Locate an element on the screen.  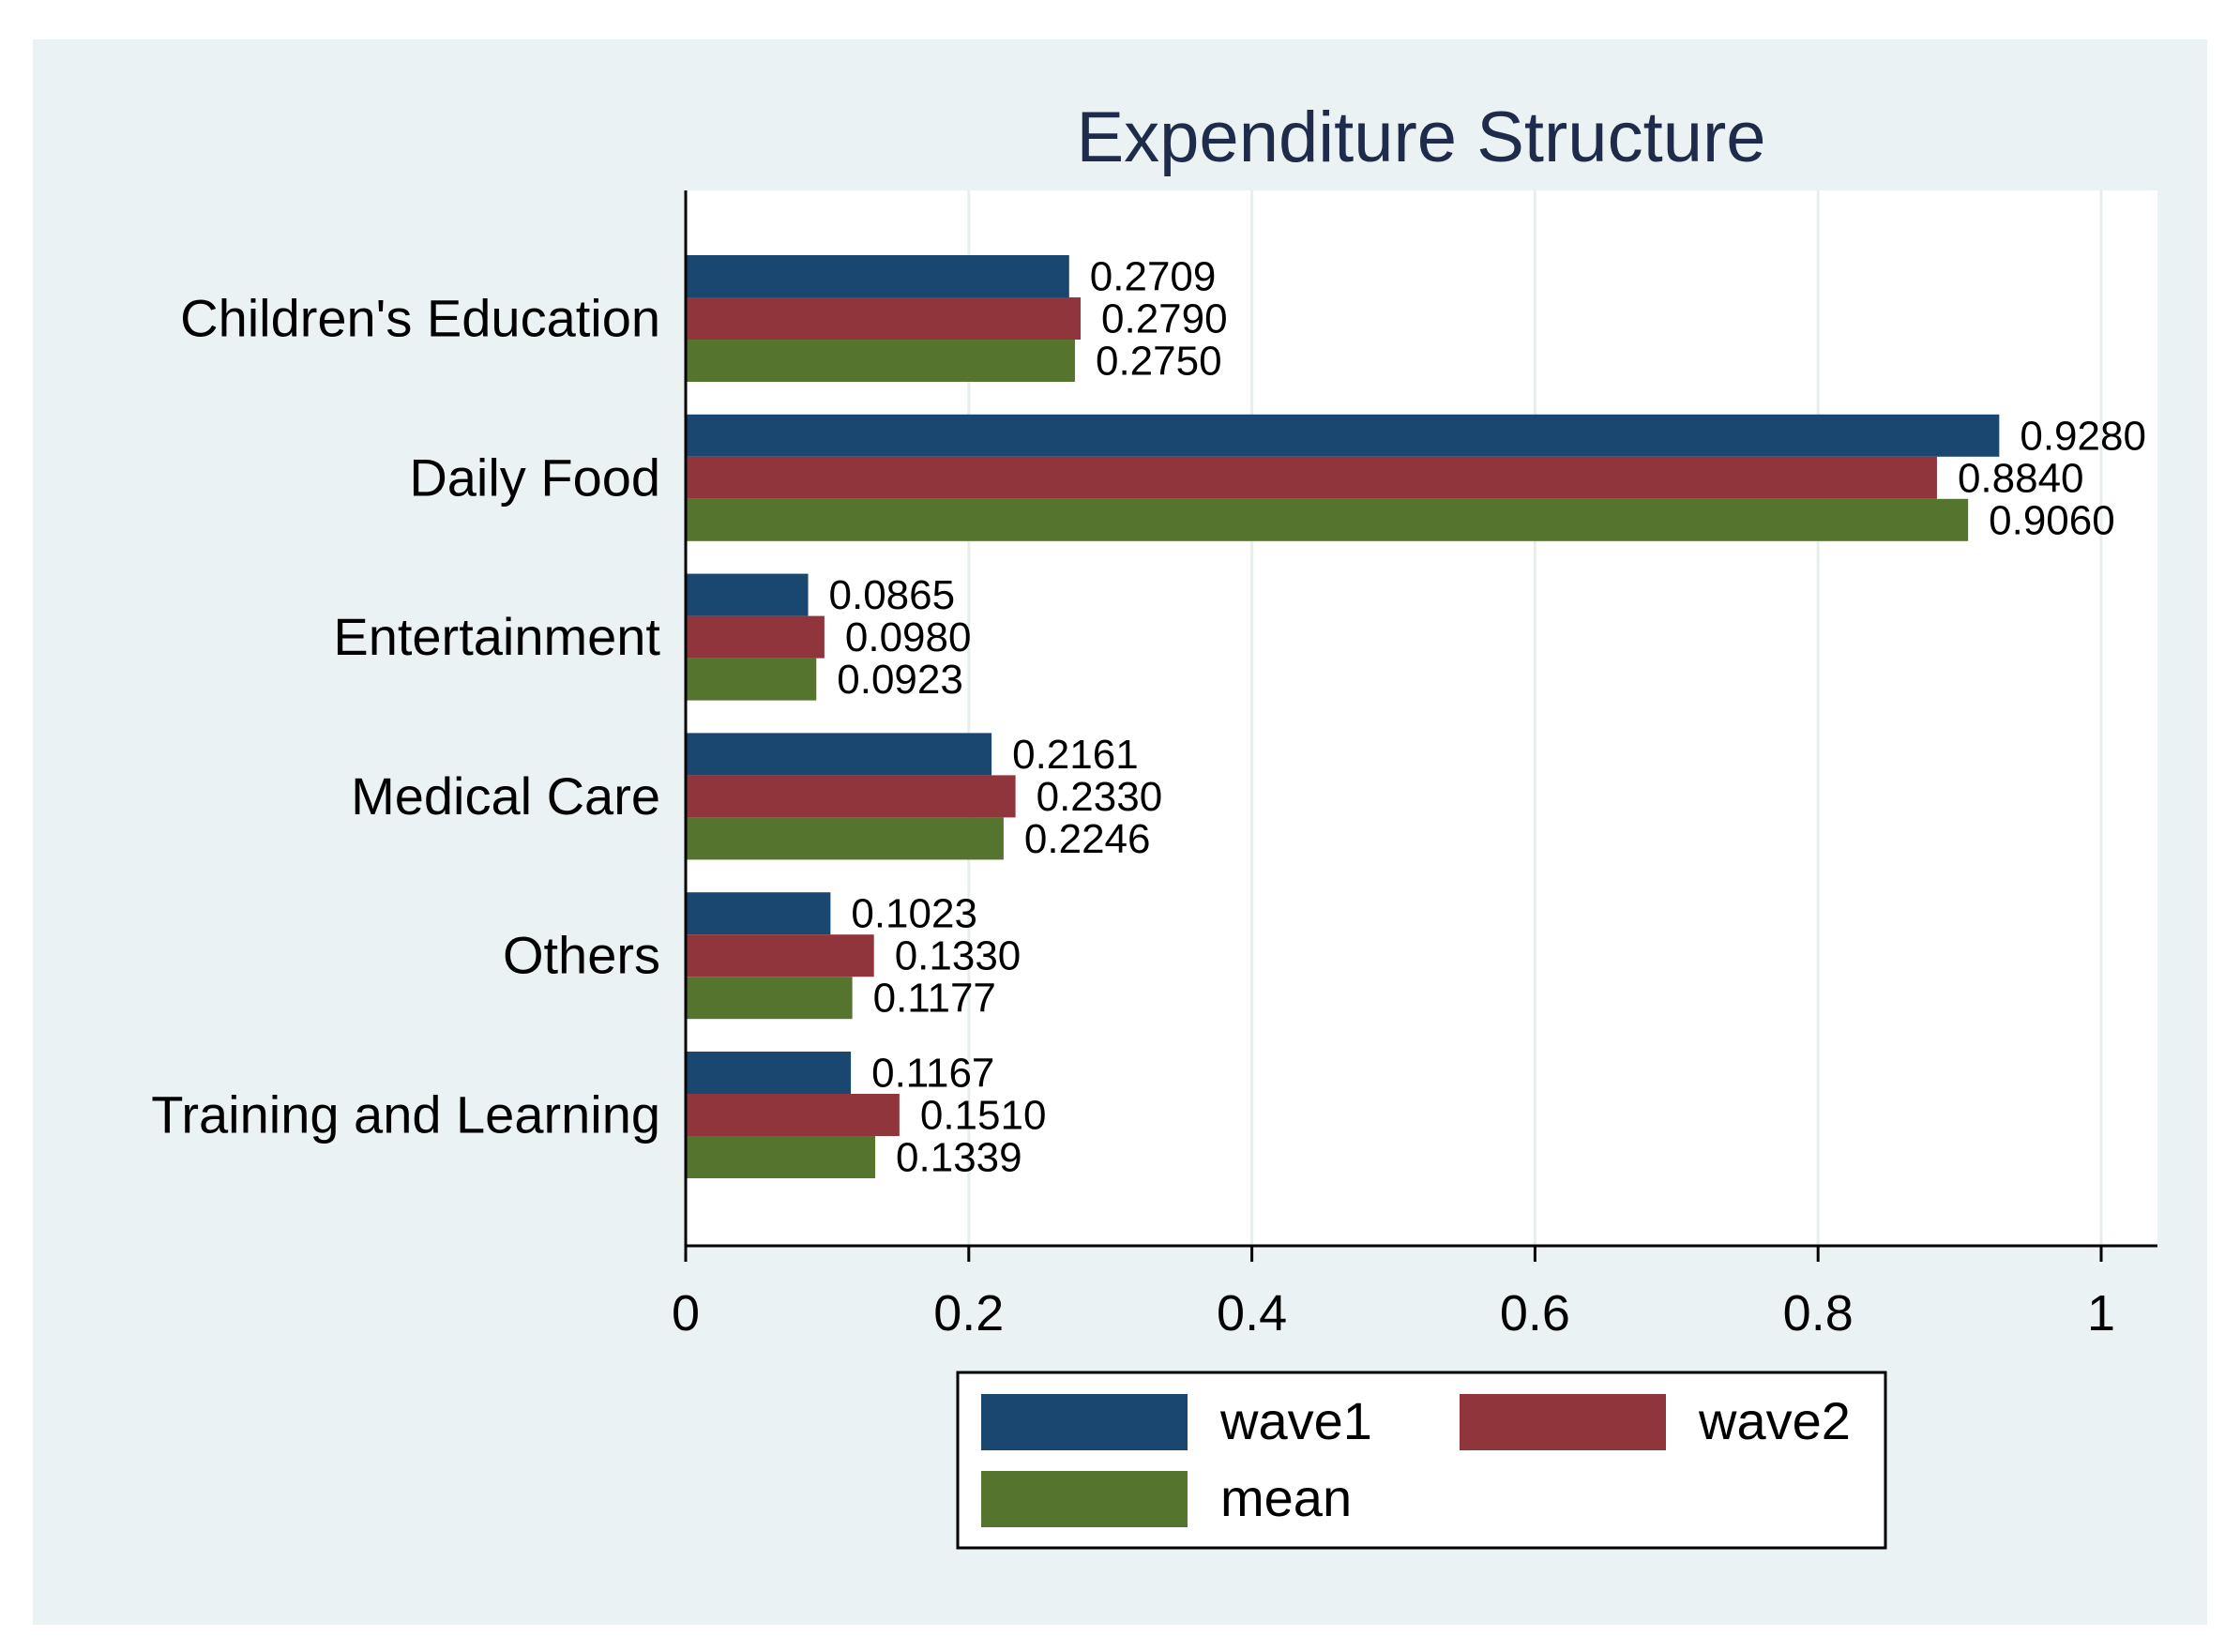
legend-label-wave1: wave1 is located at coordinates (1295, 1420).